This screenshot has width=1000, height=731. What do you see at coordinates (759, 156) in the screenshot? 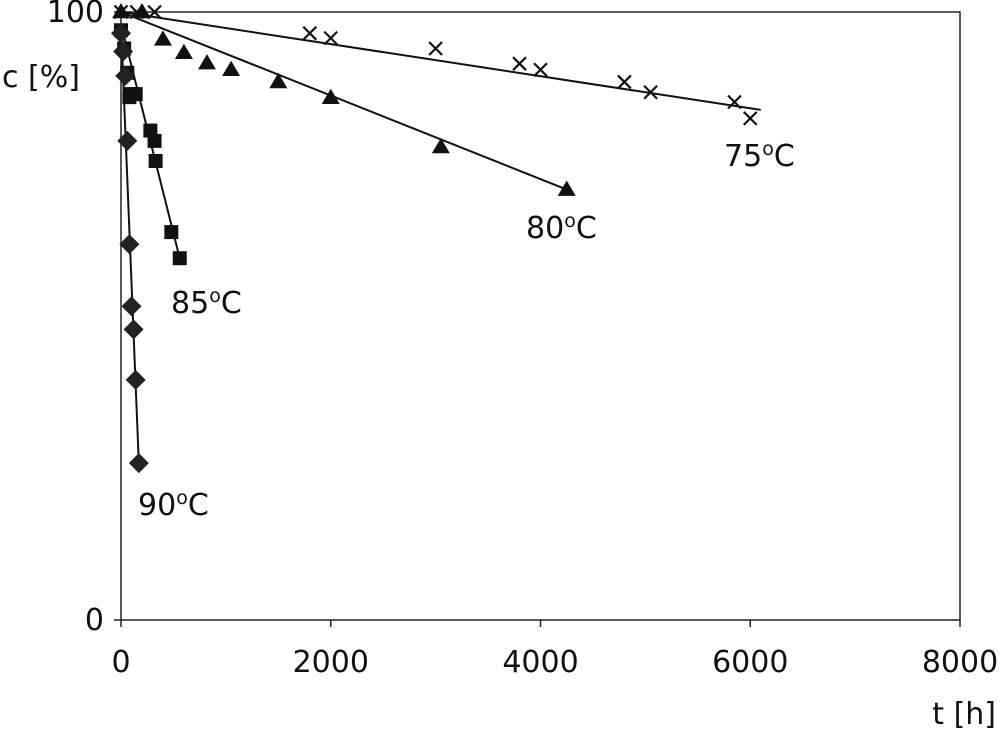
I see `series-label-75: 75oC` at bounding box center [759, 156].